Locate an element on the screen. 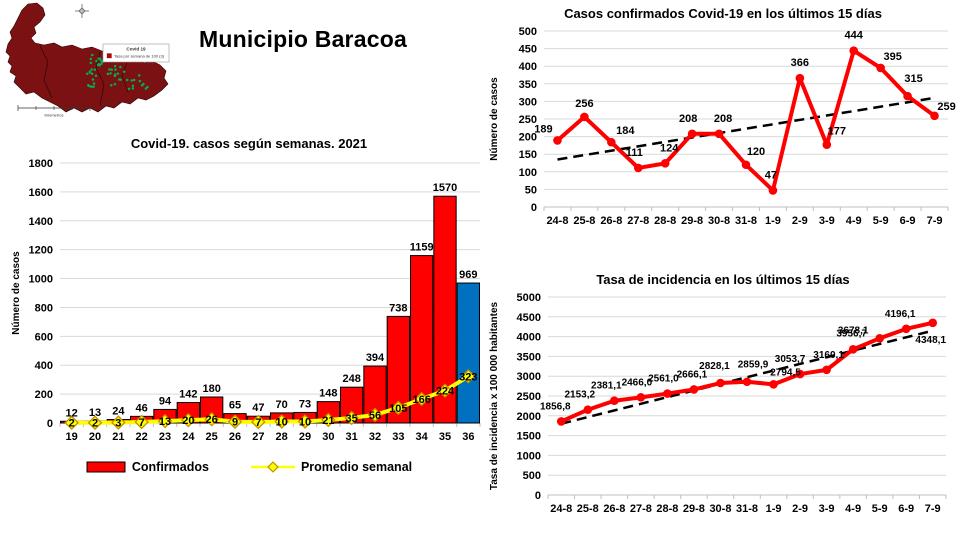 The image size is (962, 542). svg-text: 800 is located at coordinates (44, 308).